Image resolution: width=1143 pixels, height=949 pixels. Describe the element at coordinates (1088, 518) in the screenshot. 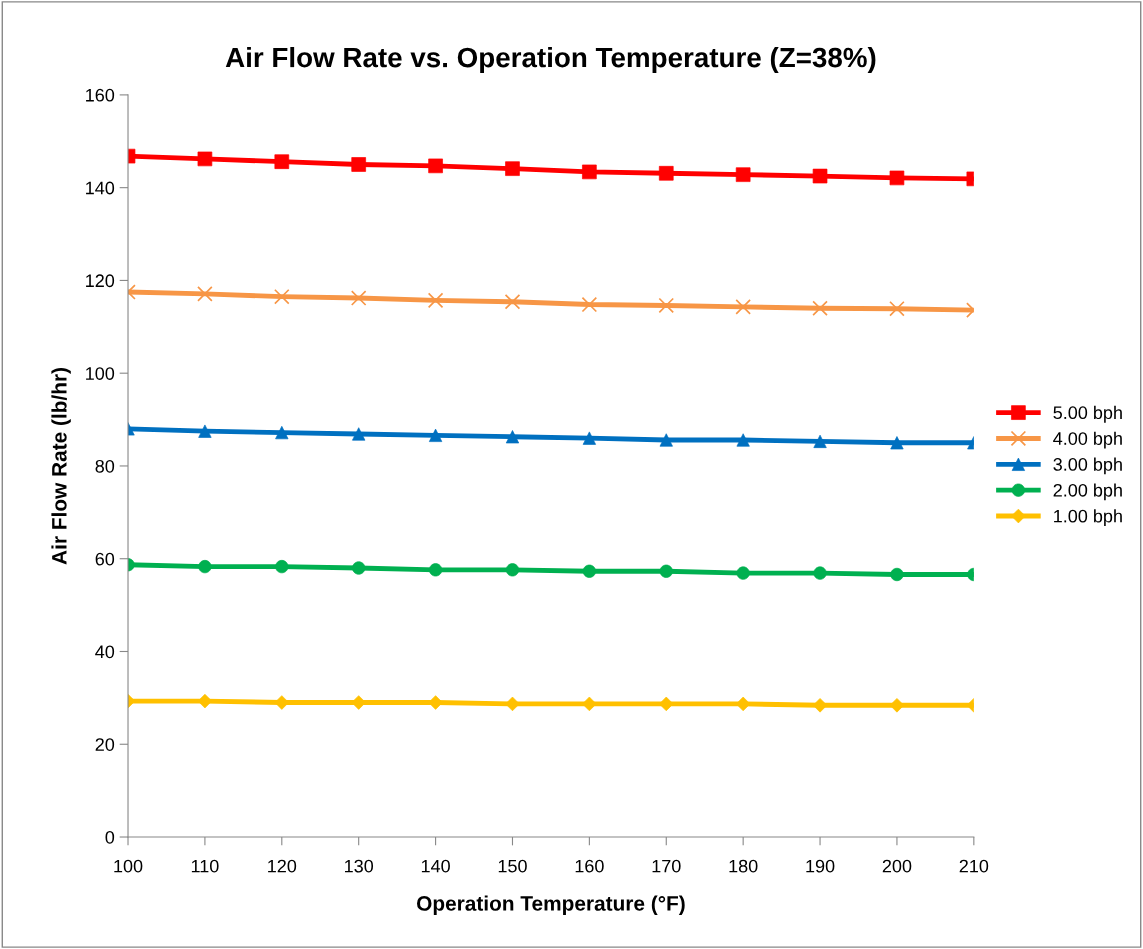

I see `legend-label: 1.00 bph` at that location.